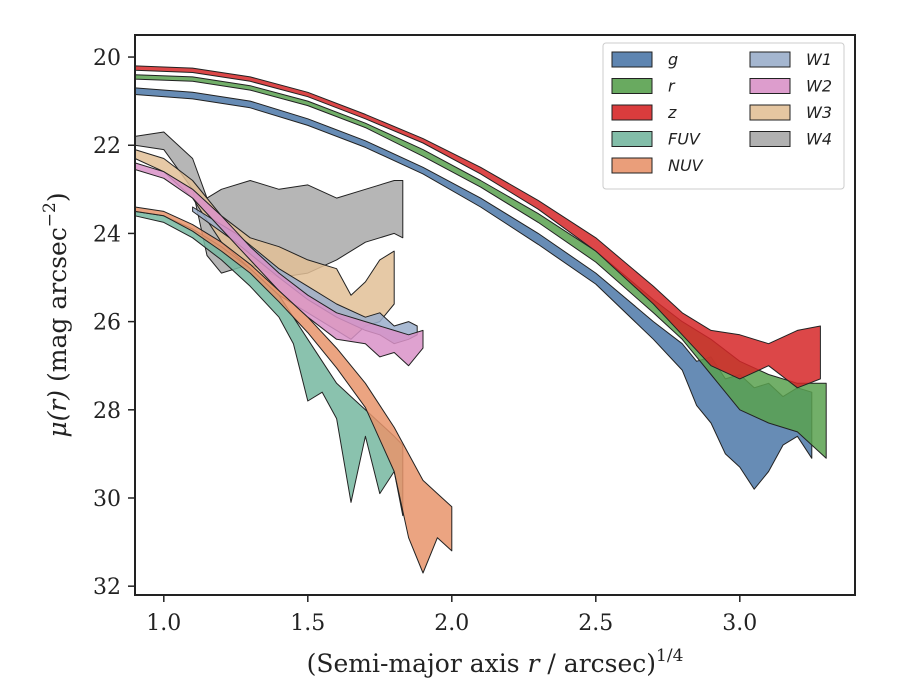 The image size is (900, 700). I want to click on x-tick-label: 3.0, so click(739, 623).